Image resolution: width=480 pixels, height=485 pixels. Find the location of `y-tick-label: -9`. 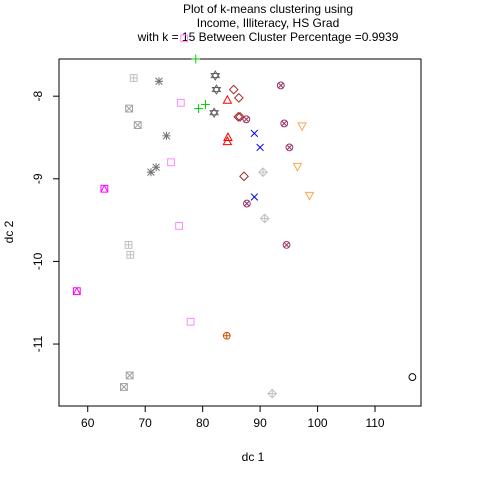

y-tick-label: -9 is located at coordinates (38, 178).